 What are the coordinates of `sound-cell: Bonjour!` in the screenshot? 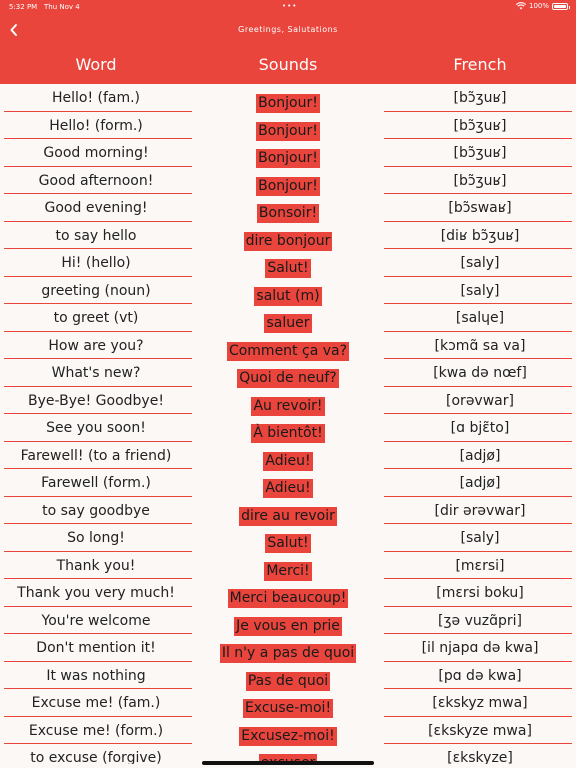 It's located at (288, 130).